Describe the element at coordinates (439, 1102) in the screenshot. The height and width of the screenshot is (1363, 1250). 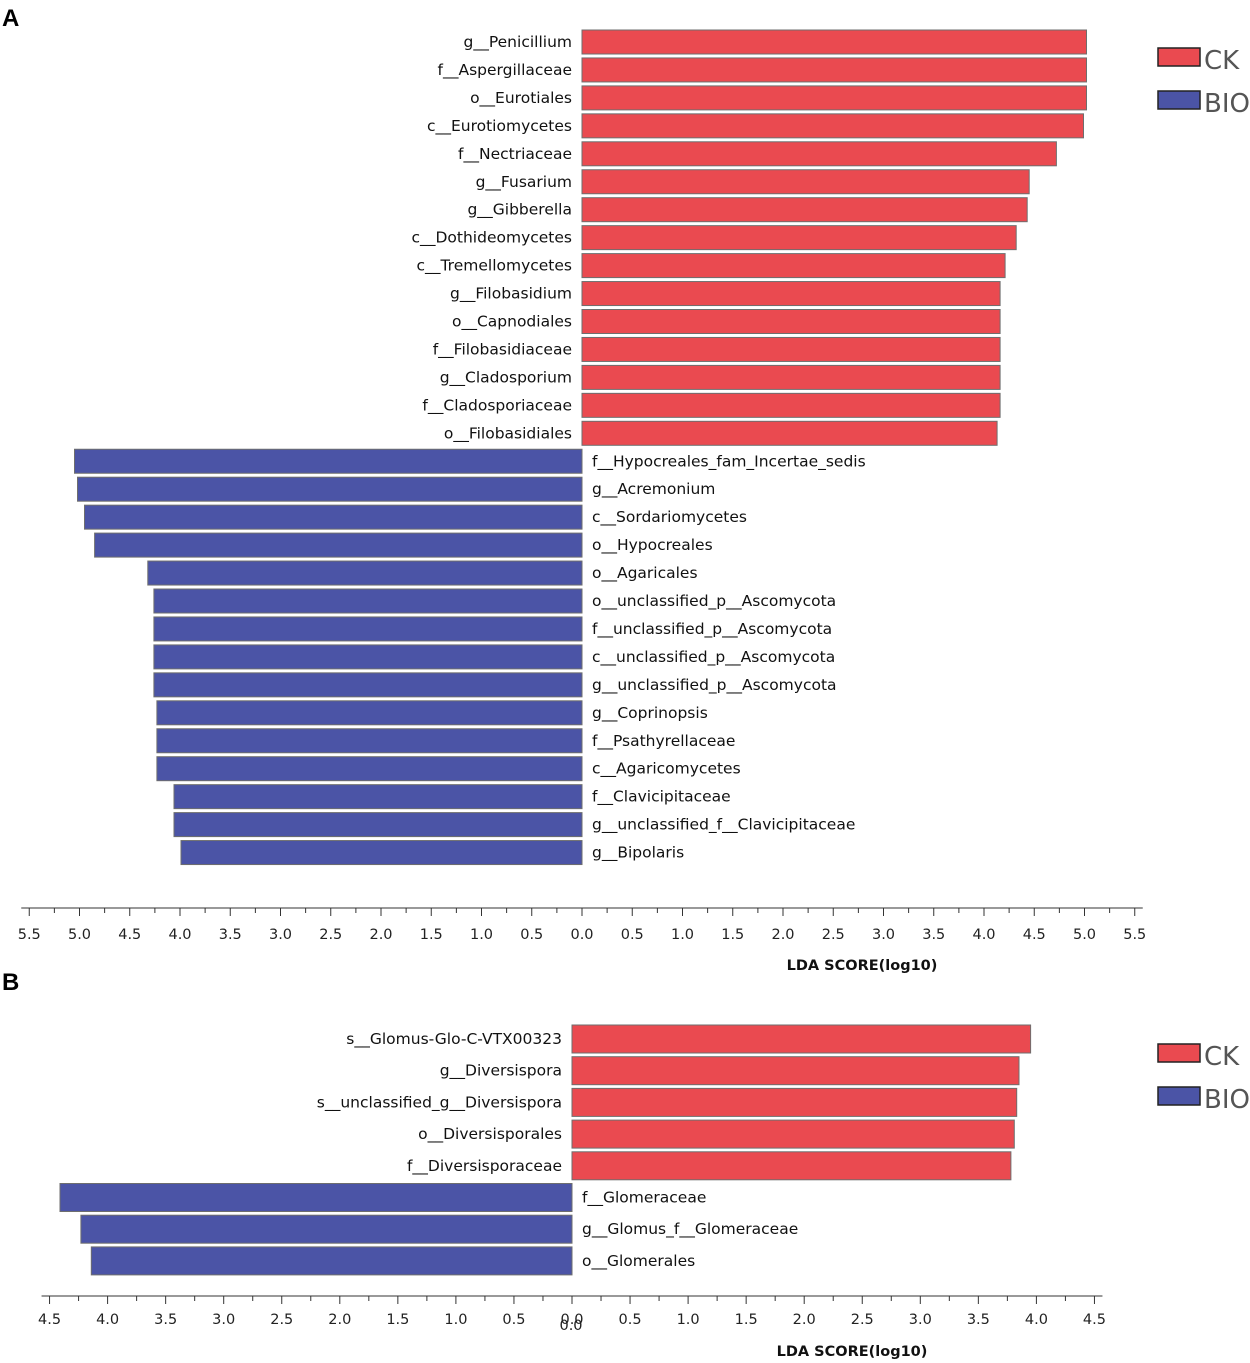
I see `ck-bar-label: s__unclassified_g__Diversispora` at that location.